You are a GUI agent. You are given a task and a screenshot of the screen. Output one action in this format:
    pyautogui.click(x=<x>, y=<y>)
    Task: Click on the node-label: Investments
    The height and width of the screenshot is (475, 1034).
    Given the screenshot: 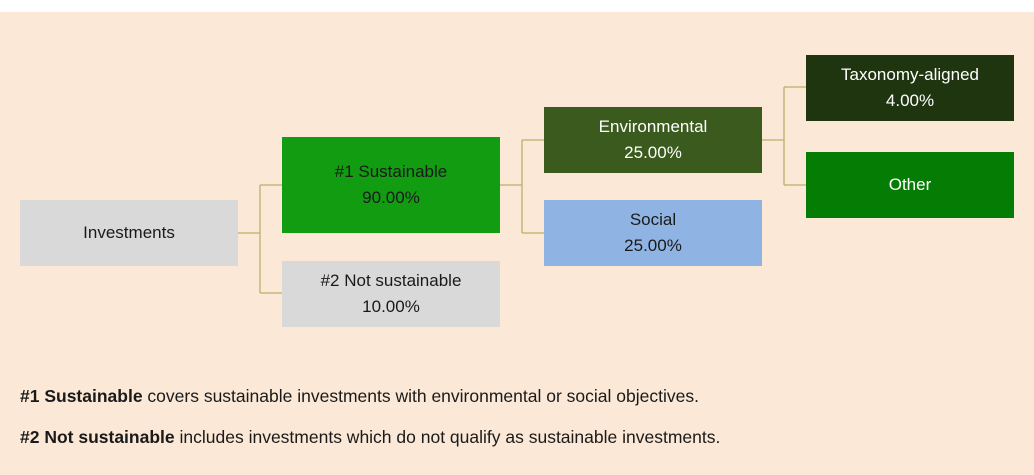 What is the action you would take?
    pyautogui.click(x=129, y=232)
    